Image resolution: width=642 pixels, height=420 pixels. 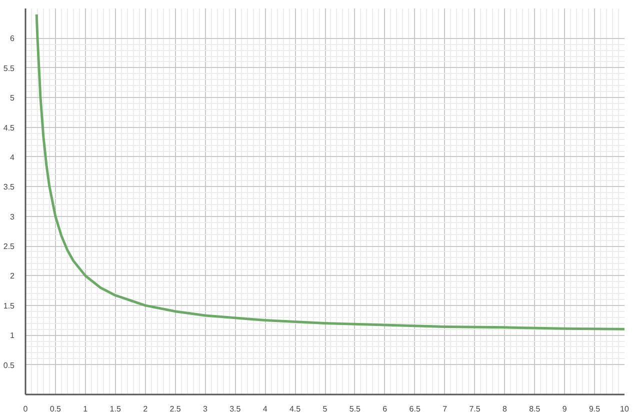 I want to click on x-tick-label: 4.5, so click(x=295, y=409).